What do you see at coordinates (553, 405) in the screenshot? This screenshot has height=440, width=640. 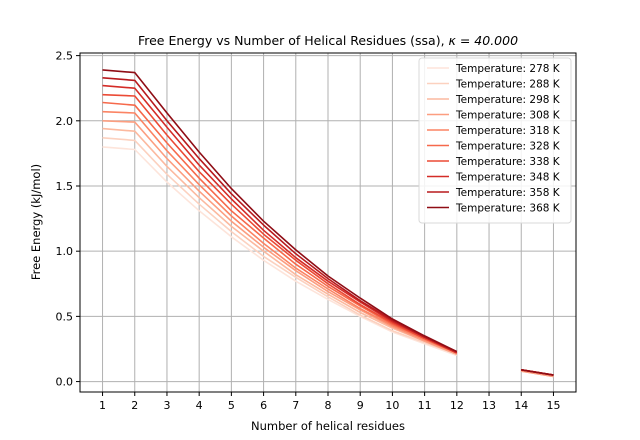 I see `x-tick-label: 15` at bounding box center [553, 405].